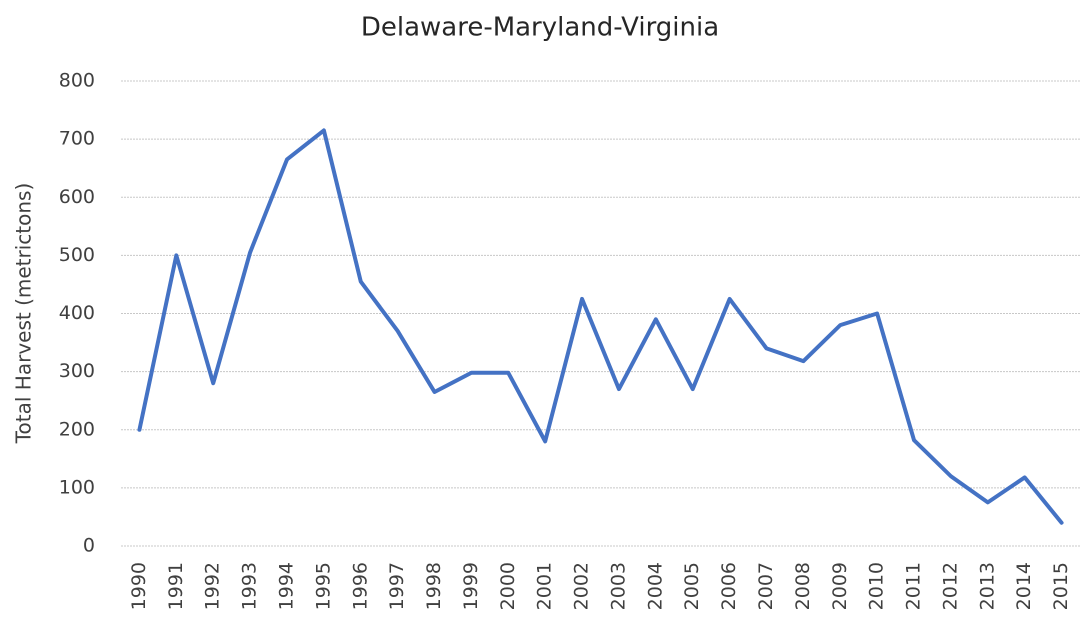 This screenshot has width=1081, height=624. What do you see at coordinates (729, 586) in the screenshot?
I see `x-tick-label: 2006` at bounding box center [729, 586].